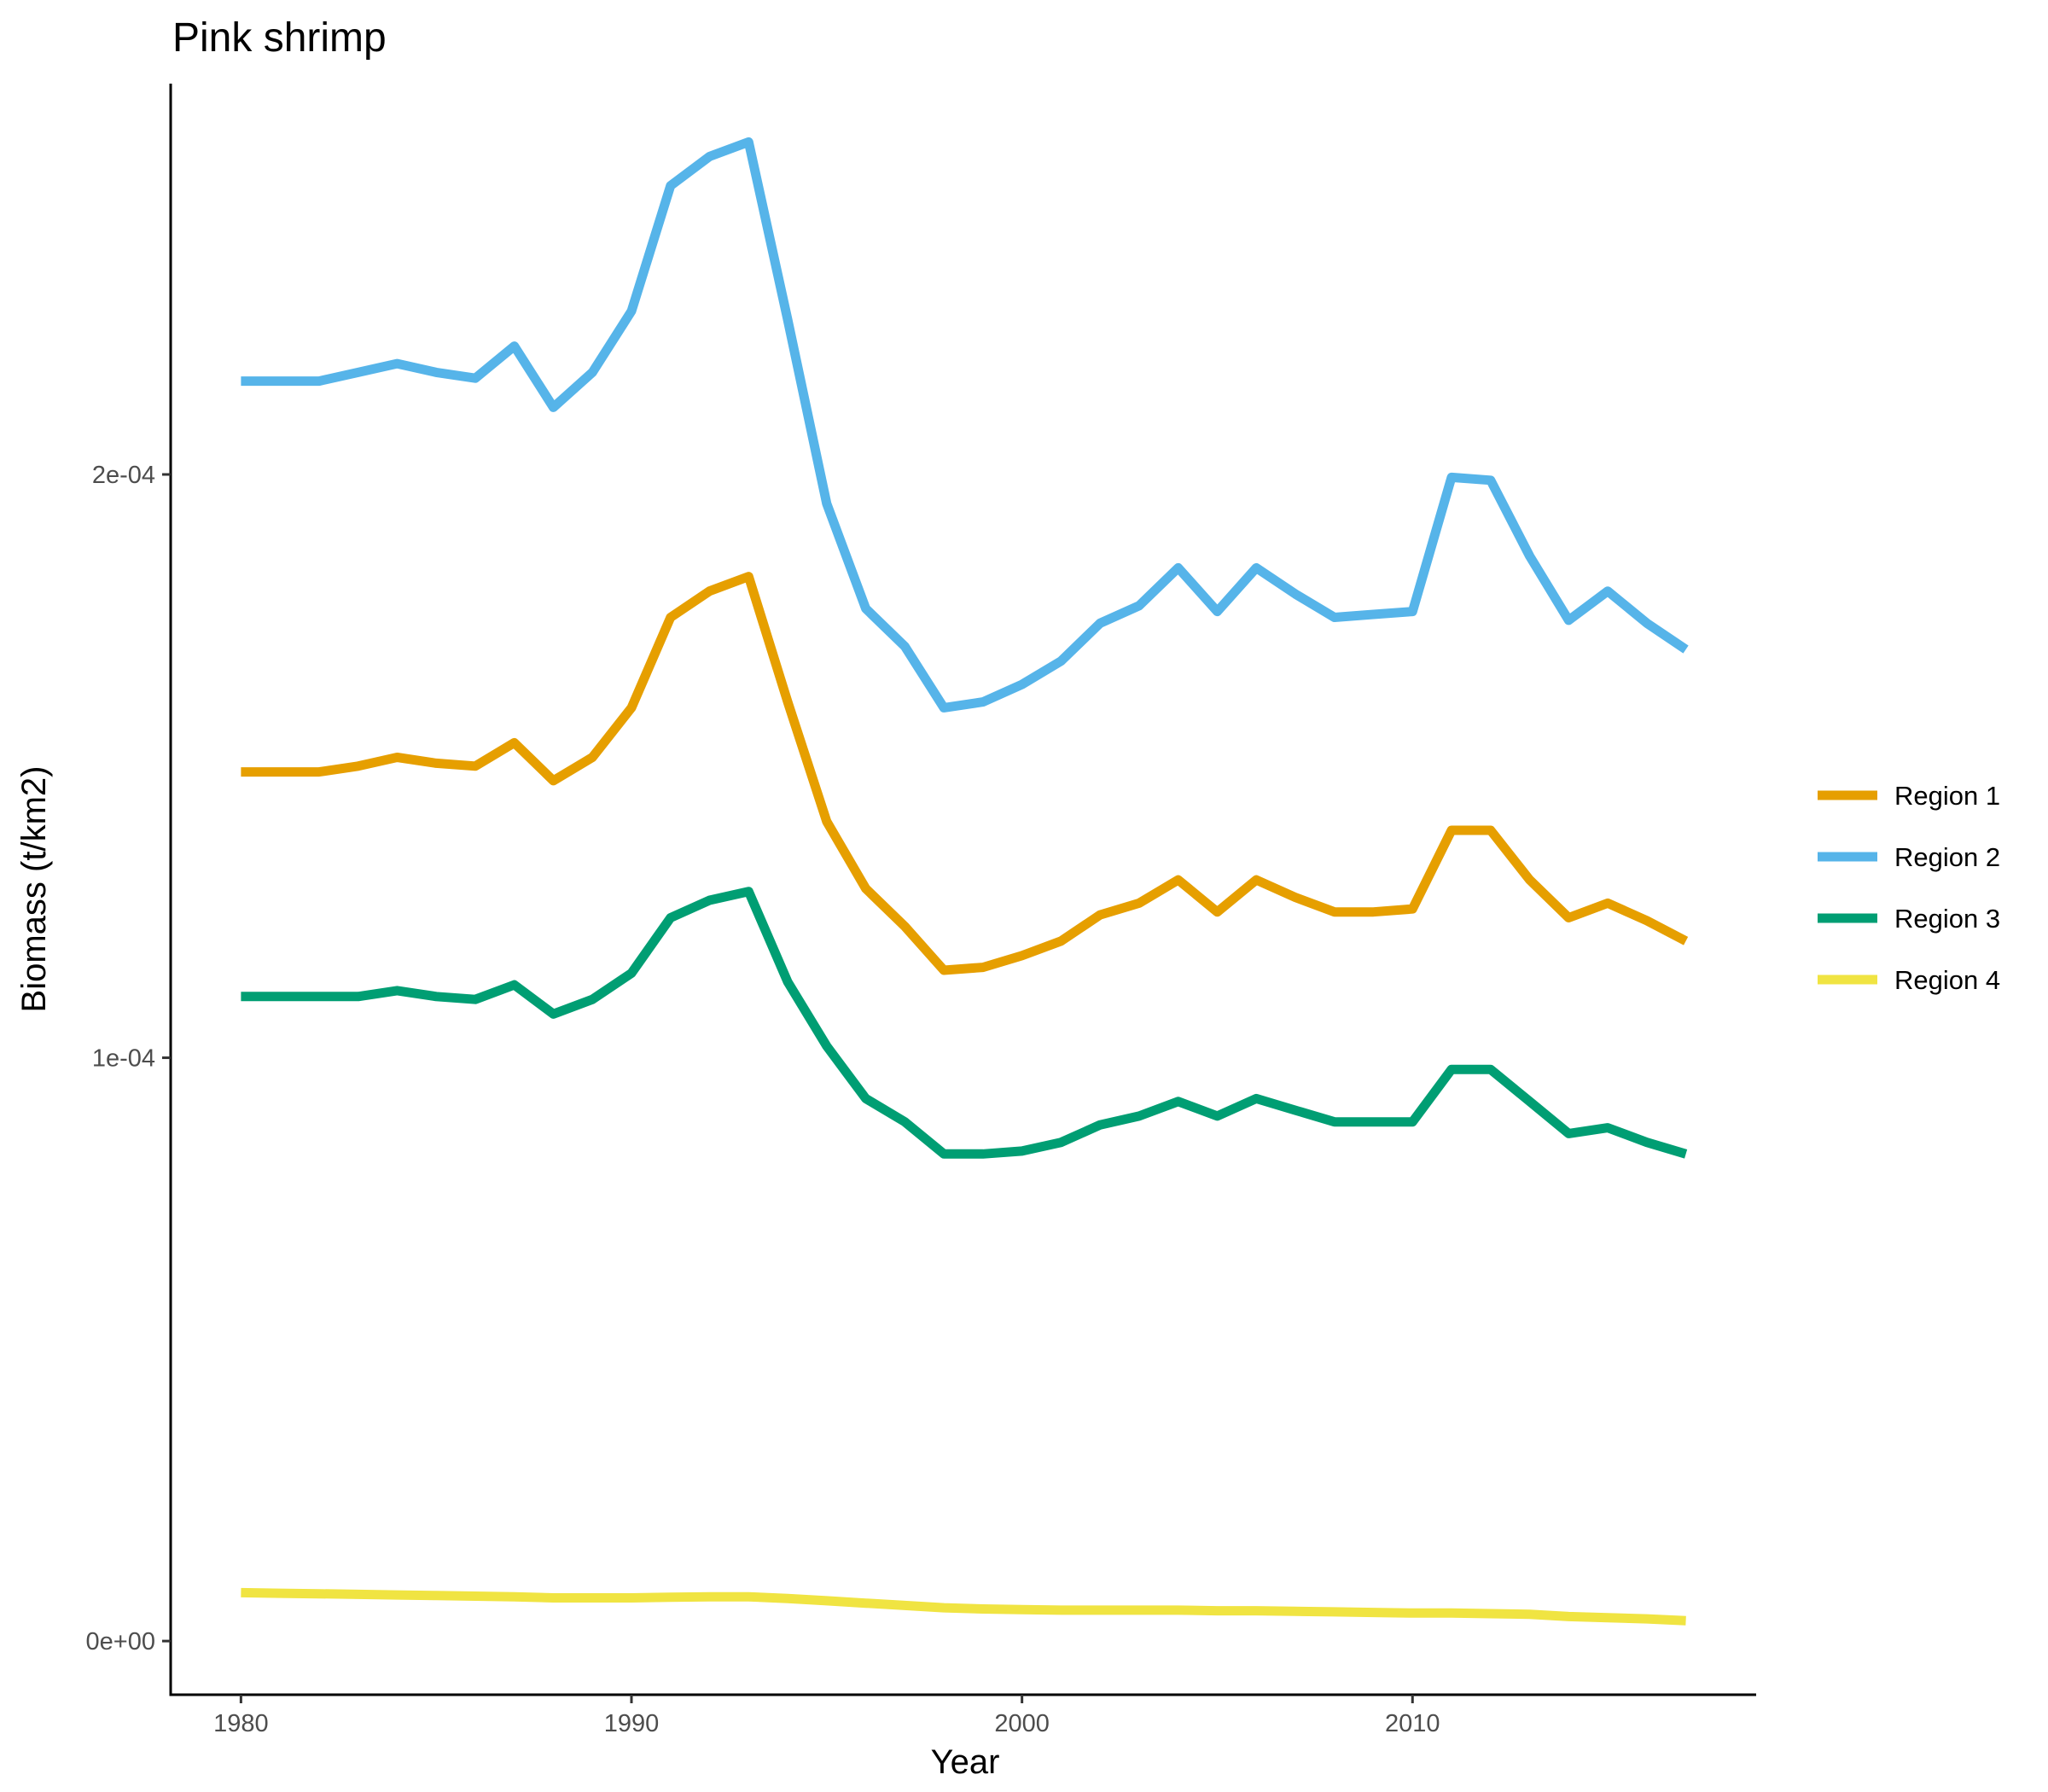  I want to click on legend-label-region-4: Region 4, so click(1947, 980).